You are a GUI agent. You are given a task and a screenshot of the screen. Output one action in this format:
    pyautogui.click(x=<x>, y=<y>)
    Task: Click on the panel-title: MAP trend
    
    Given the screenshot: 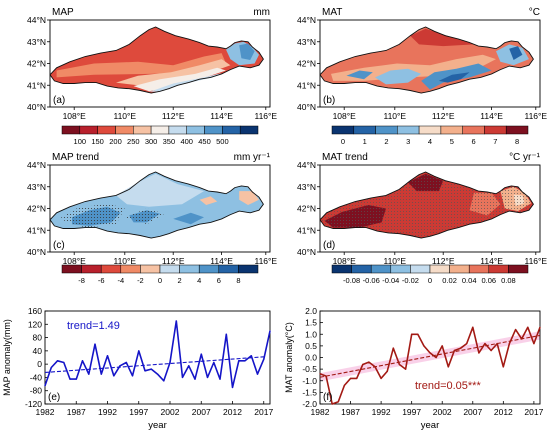 What is the action you would take?
    pyautogui.click(x=75, y=157)
    